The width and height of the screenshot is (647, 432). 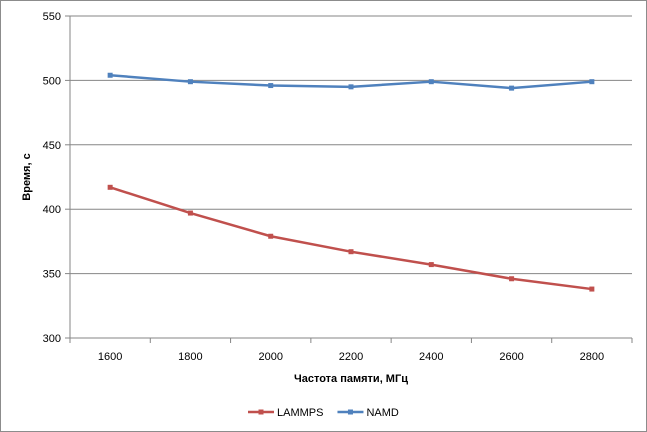 I want to click on x-tick-label-2600: 2600, so click(x=511, y=357).